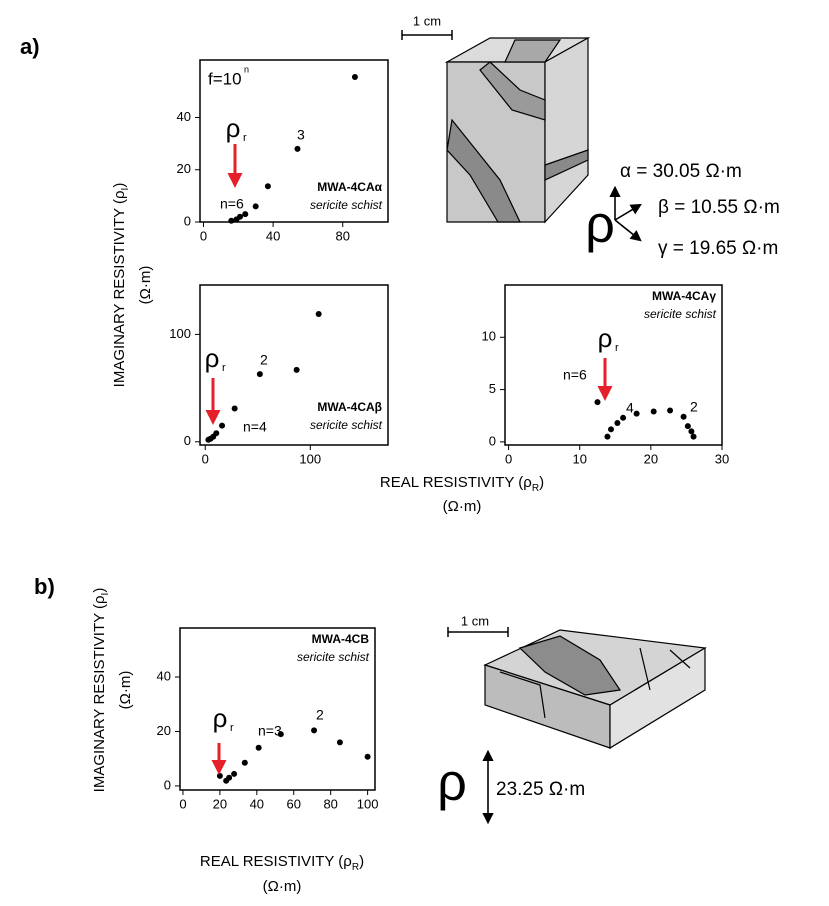 This screenshot has height=906, width=829. Describe the element at coordinates (30, 46) in the screenshot. I see `panel-label: a)` at that location.